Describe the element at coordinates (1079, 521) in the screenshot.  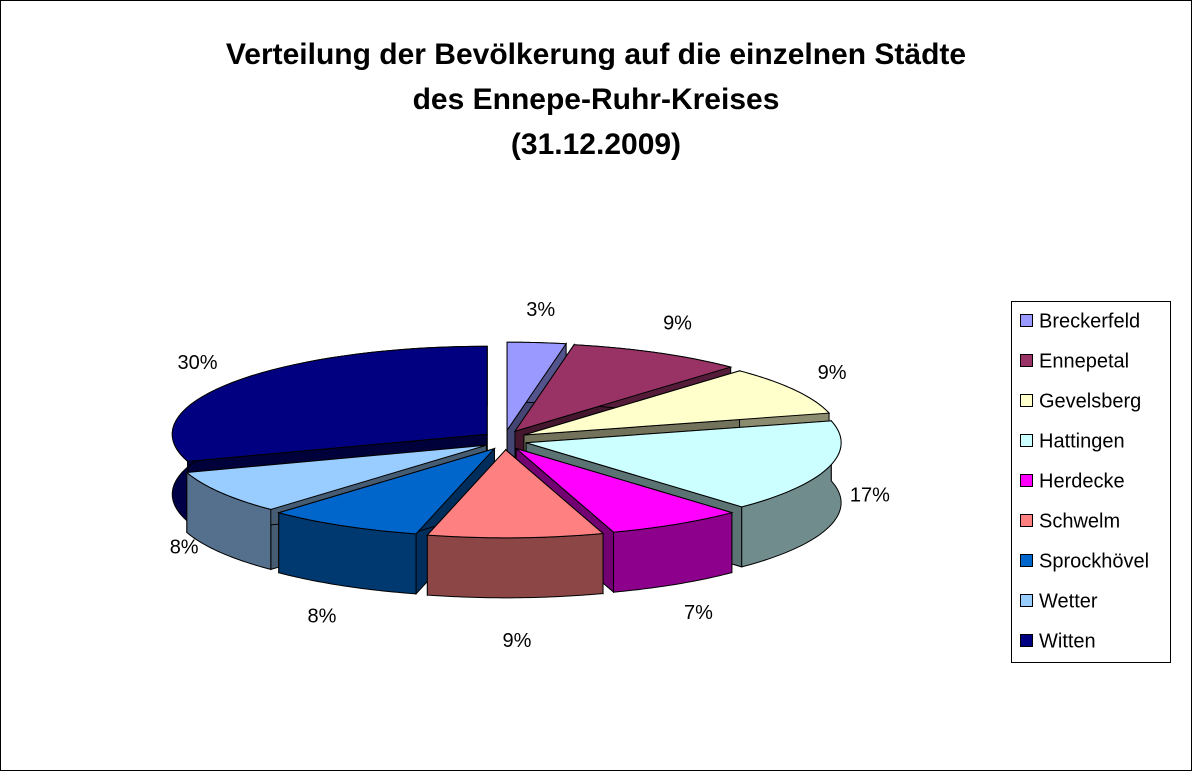
I see `legend-label: Schwelm` at that location.